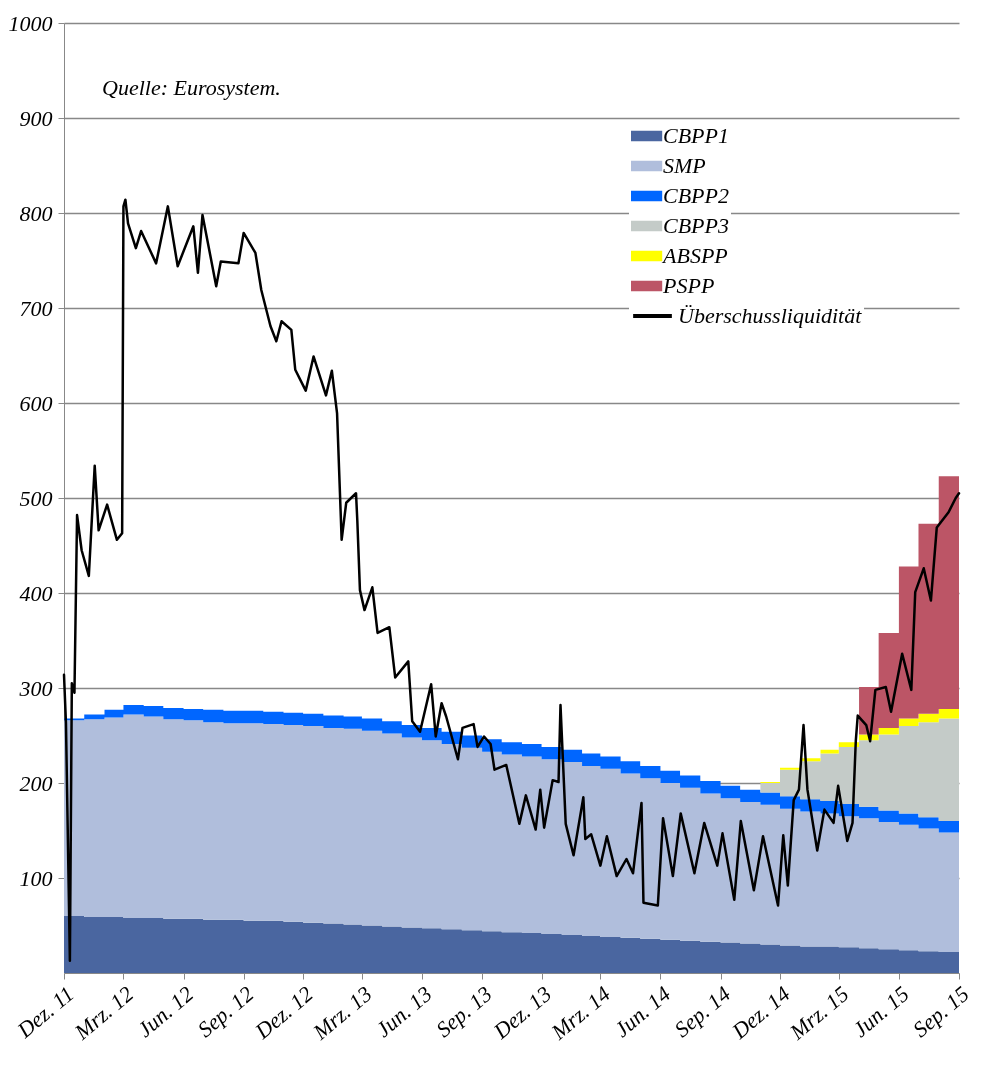 This screenshot has height=1069, width=992. Describe the element at coordinates (642, 1011) in the screenshot. I see `x-tick-label: Jun. 14` at that location.